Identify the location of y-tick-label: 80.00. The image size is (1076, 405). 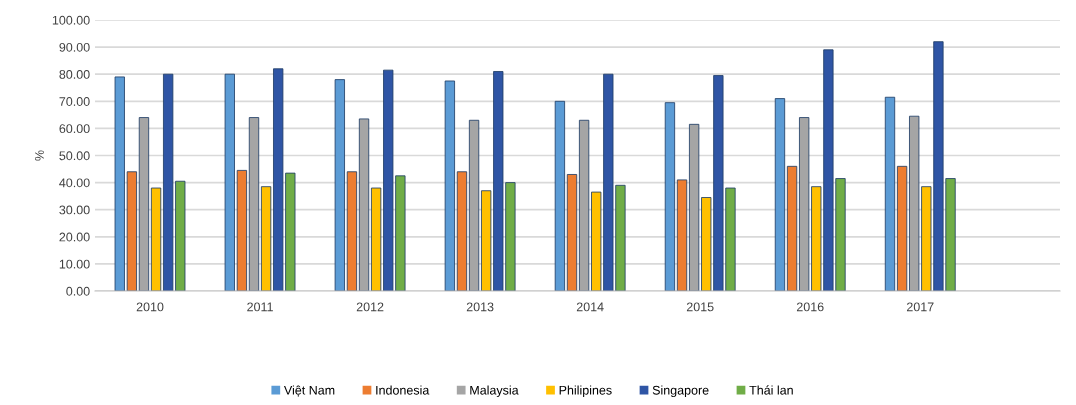
(74, 74).